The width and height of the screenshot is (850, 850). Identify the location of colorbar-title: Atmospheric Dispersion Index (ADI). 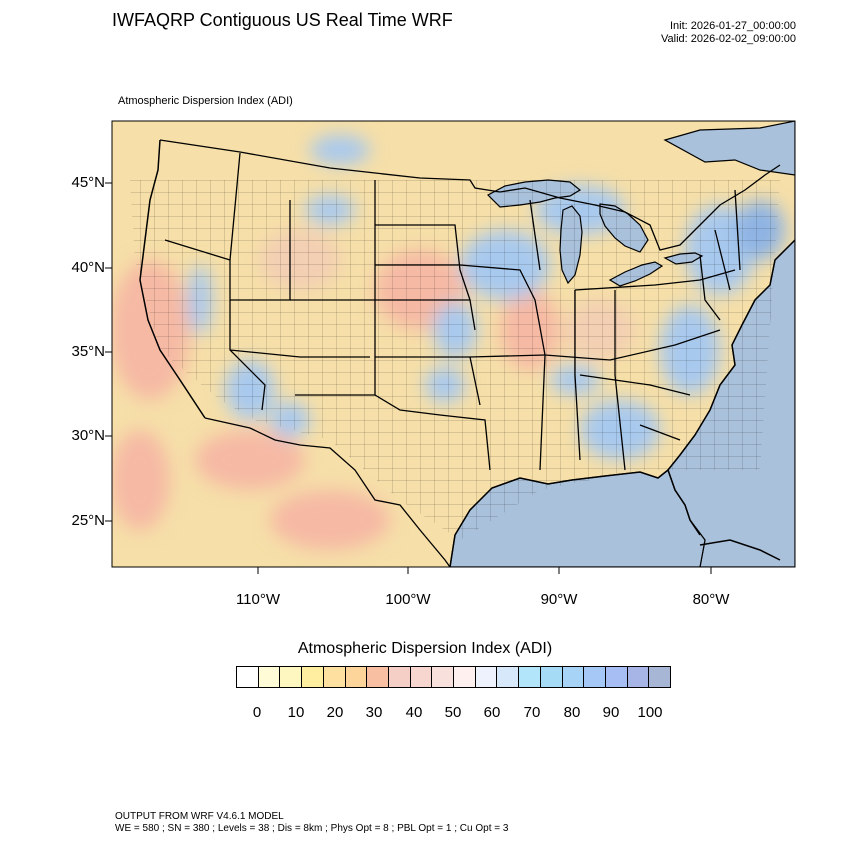
(425, 648).